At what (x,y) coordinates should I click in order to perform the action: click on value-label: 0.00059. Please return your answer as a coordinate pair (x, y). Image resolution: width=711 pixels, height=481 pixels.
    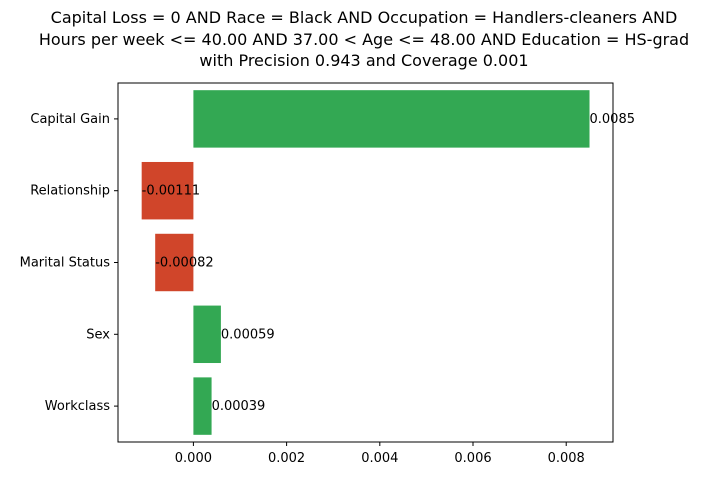
    Looking at the image, I should click on (248, 334).